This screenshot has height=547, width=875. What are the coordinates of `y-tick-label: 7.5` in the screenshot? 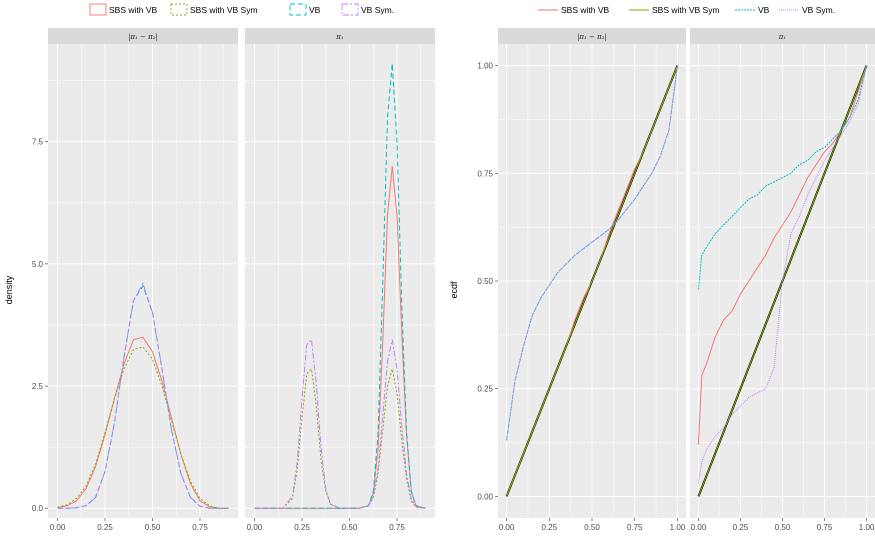 It's located at (38, 142).